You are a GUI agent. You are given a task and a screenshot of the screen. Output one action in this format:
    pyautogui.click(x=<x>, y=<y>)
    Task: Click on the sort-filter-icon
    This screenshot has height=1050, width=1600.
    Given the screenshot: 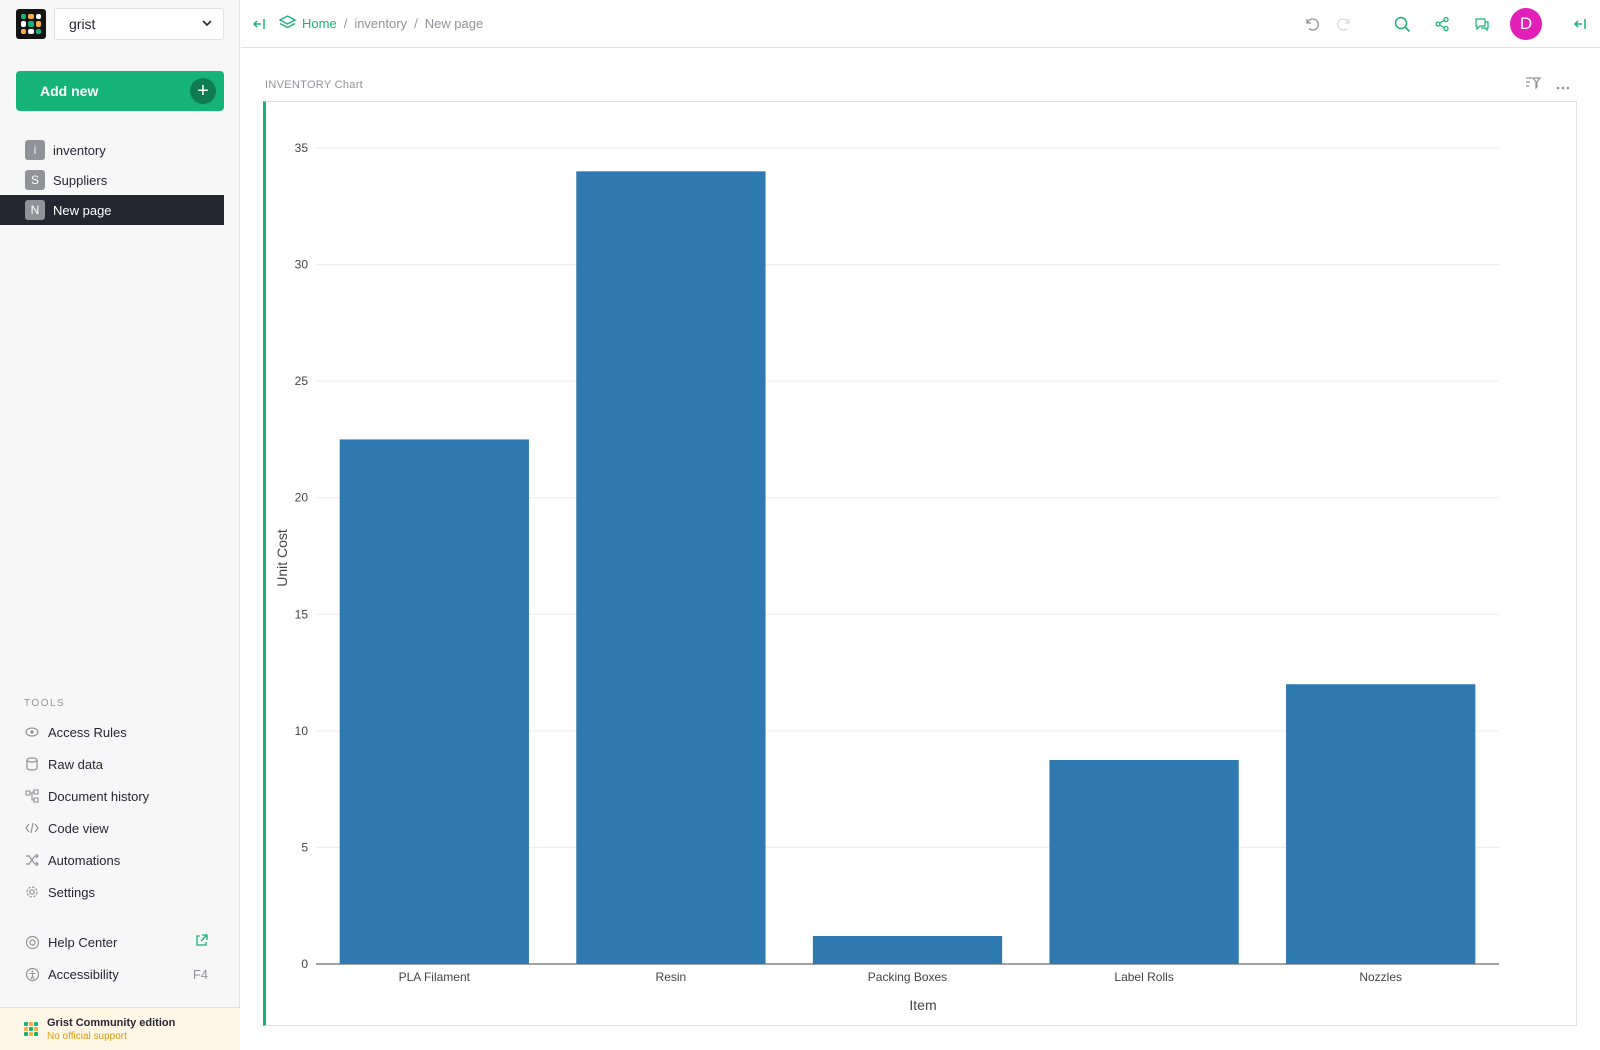 What is the action you would take?
    pyautogui.click(x=1533, y=85)
    